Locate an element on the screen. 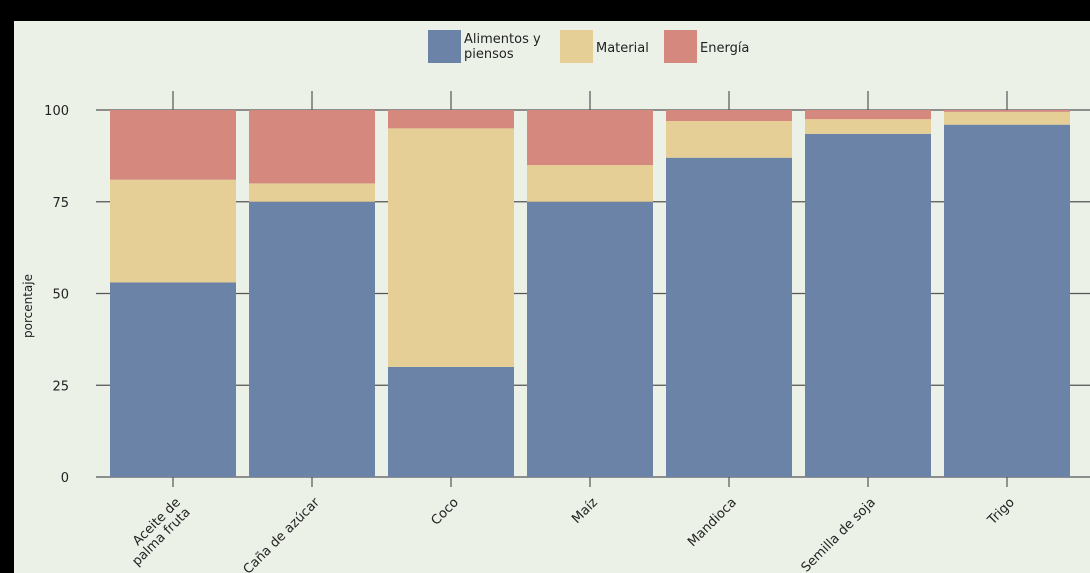 The width and height of the screenshot is (1090, 573). legend-label: Energía is located at coordinates (724, 48).